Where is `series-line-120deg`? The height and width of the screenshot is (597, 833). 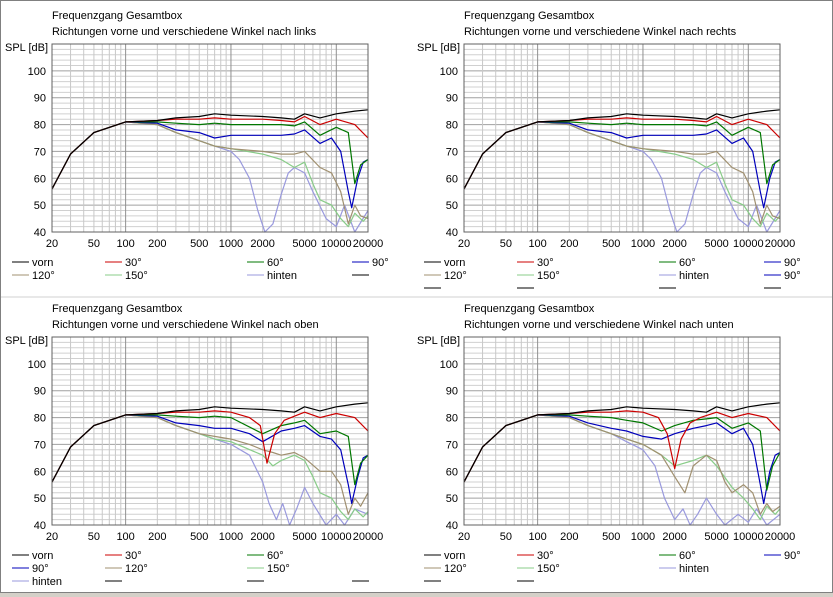
series-line-120deg is located at coordinates (210, 464).